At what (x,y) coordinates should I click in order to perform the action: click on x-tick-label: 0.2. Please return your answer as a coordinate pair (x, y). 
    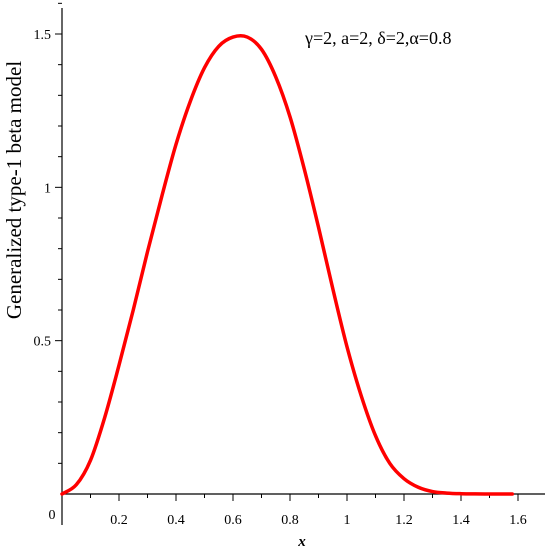
    Looking at the image, I should click on (119, 520).